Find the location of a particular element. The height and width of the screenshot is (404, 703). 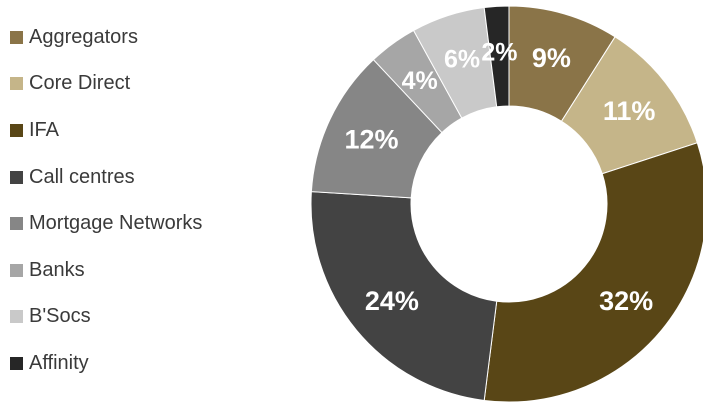

slice-data-label: 12% is located at coordinates (371, 139).